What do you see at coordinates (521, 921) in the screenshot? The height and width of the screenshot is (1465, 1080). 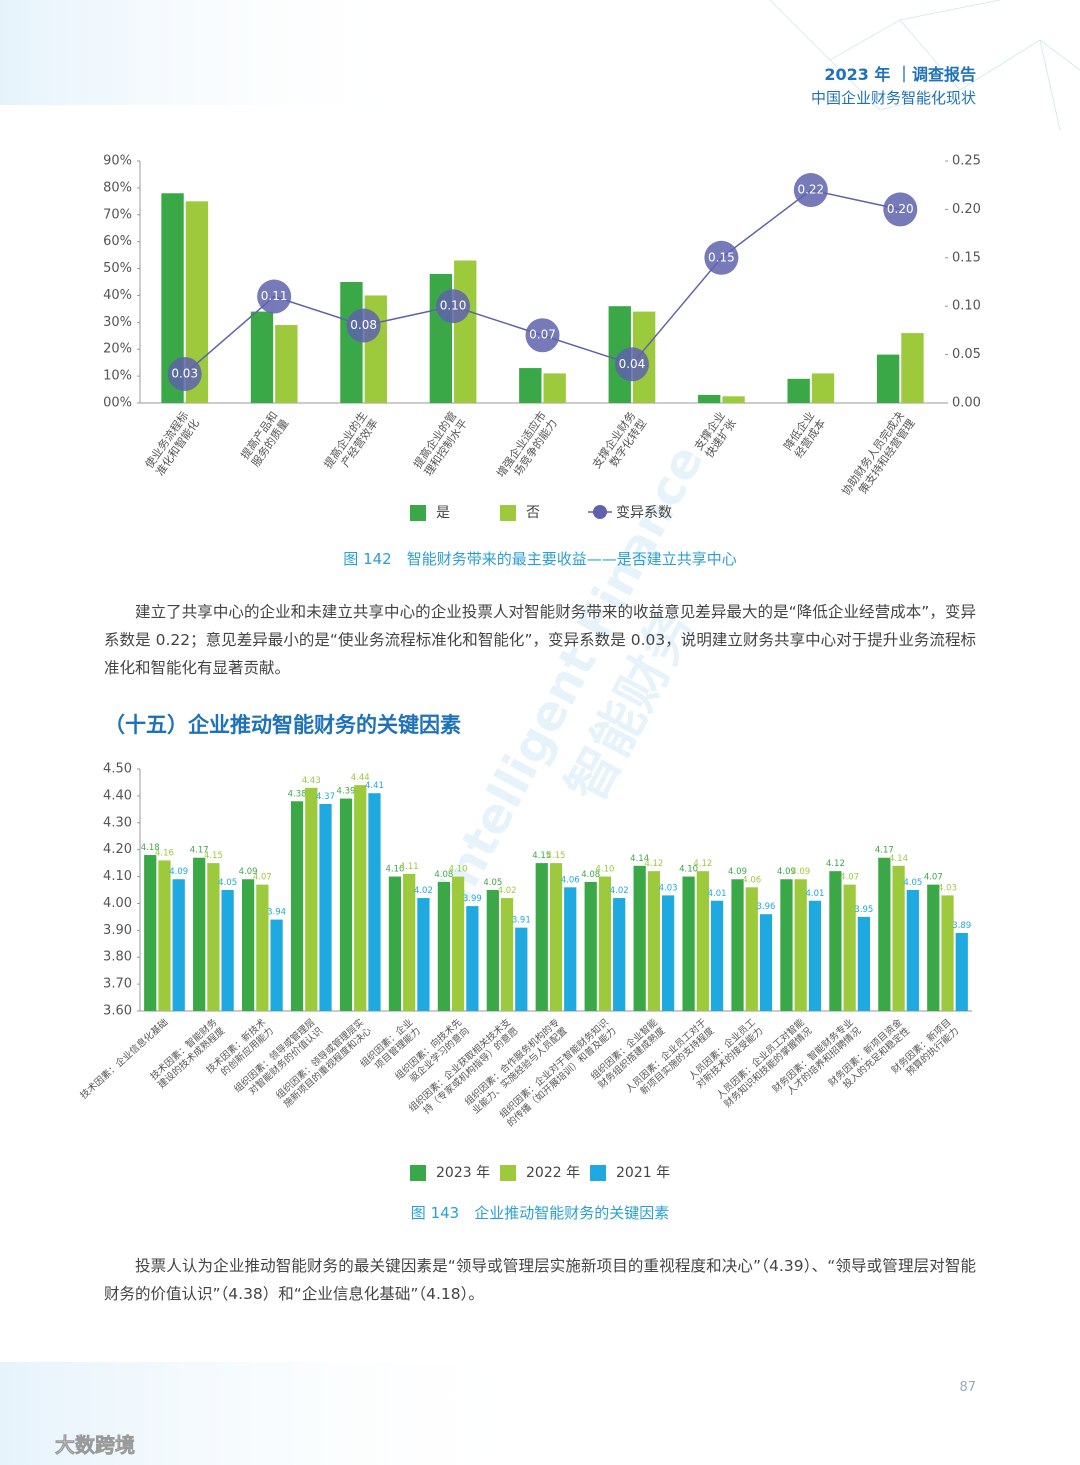 I see `value-label: 3.91` at bounding box center [521, 921].